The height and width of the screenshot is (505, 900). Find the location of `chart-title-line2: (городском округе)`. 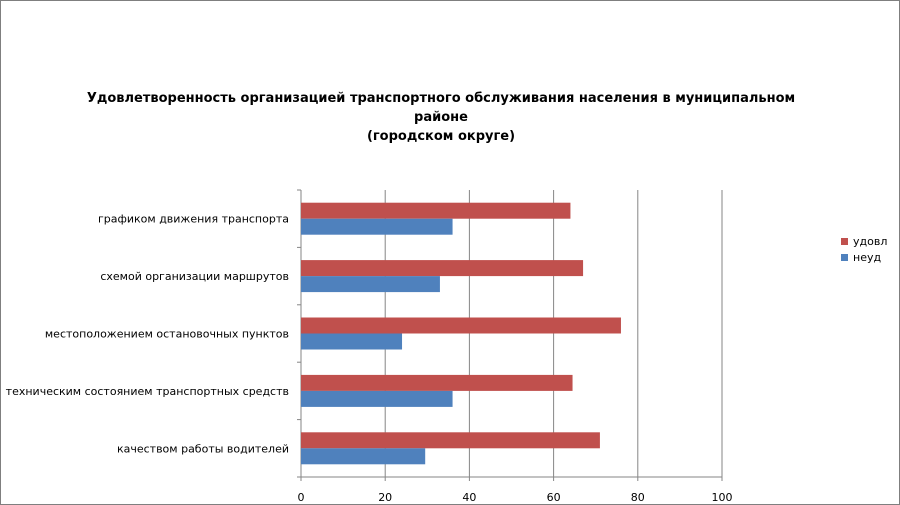

chart-title-line2: (городском округе) is located at coordinates (441, 136).